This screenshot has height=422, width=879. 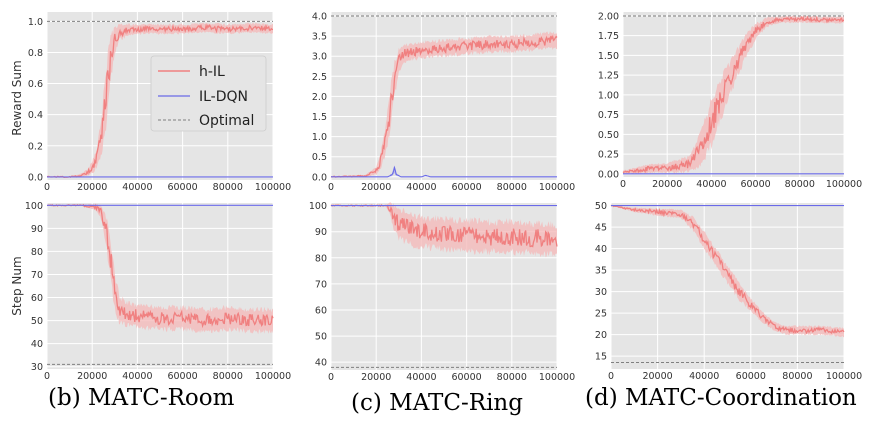 What do you see at coordinates (35, 22) in the screenshot?
I see `room-reward-y-tick-label: 1.0` at bounding box center [35, 22].